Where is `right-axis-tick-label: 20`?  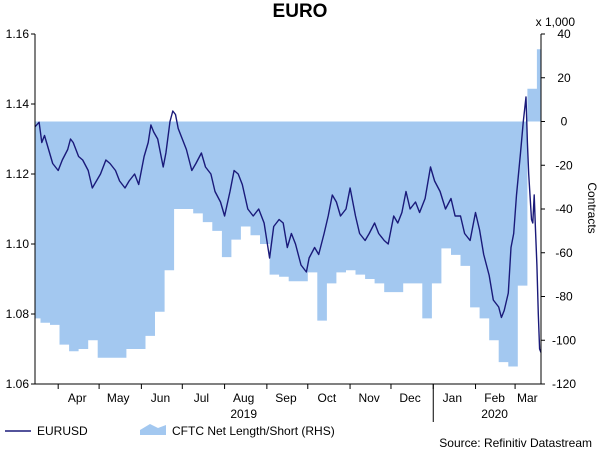
right-axis-tick-label: 20 is located at coordinates (564, 78).